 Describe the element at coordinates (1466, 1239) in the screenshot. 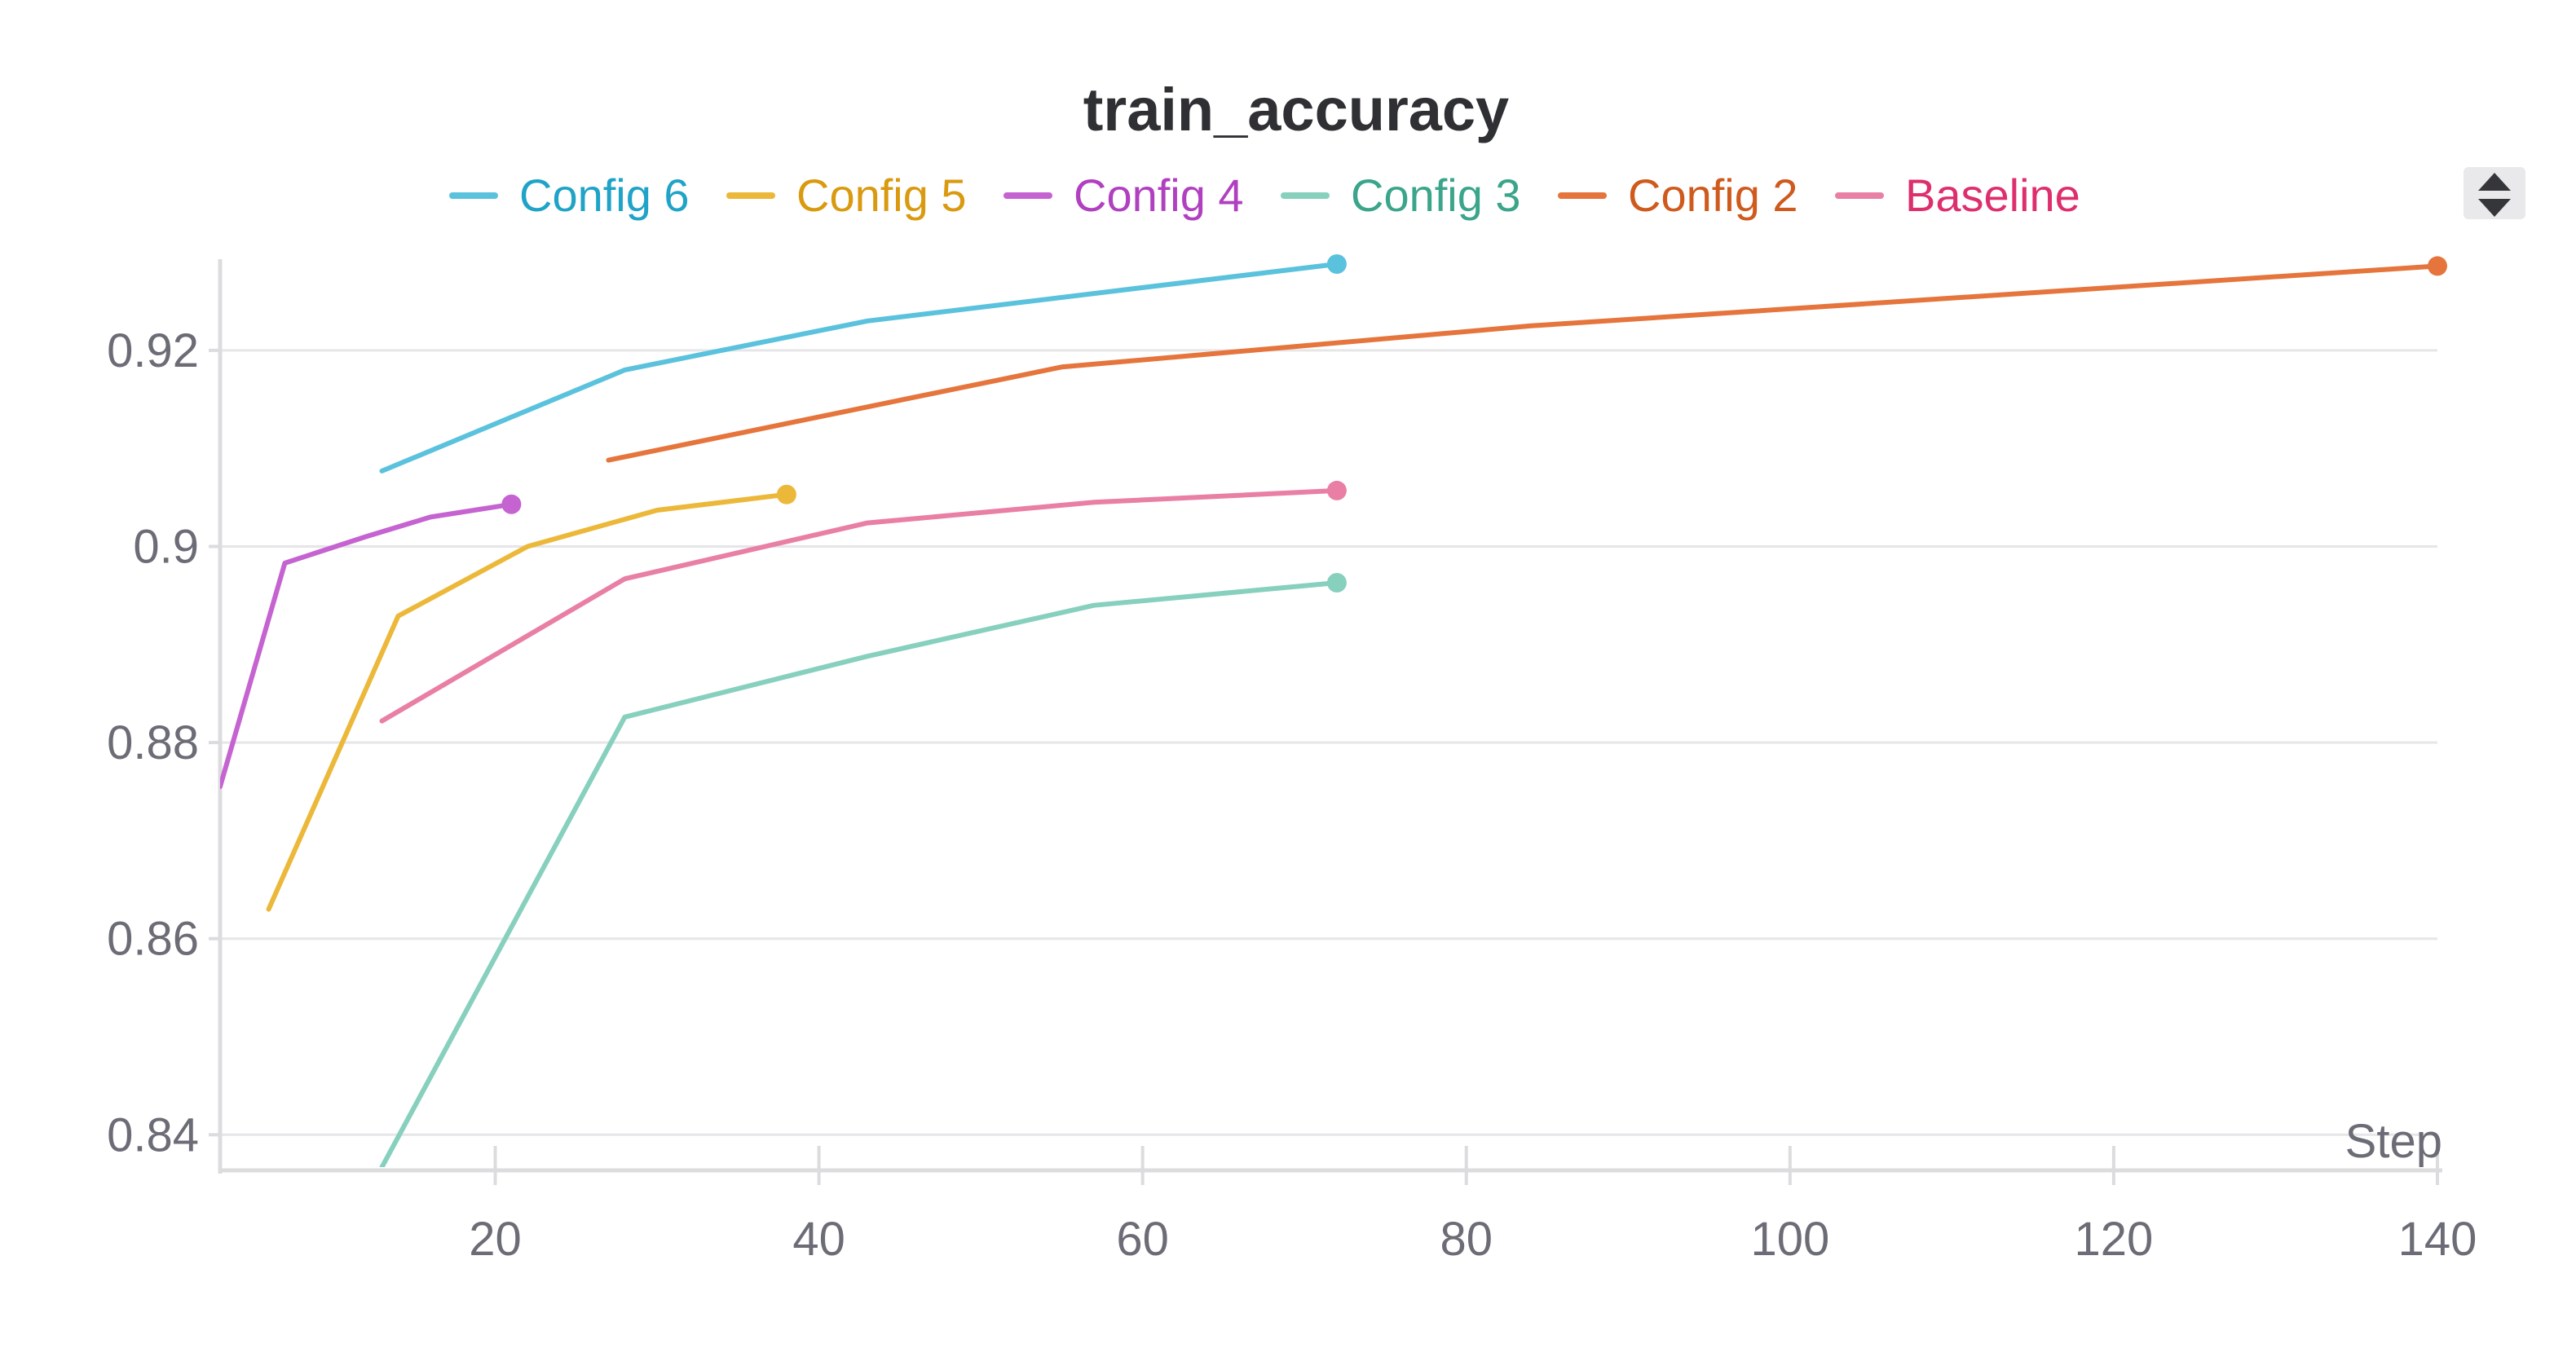

I see `x-tick-label: 80` at that location.